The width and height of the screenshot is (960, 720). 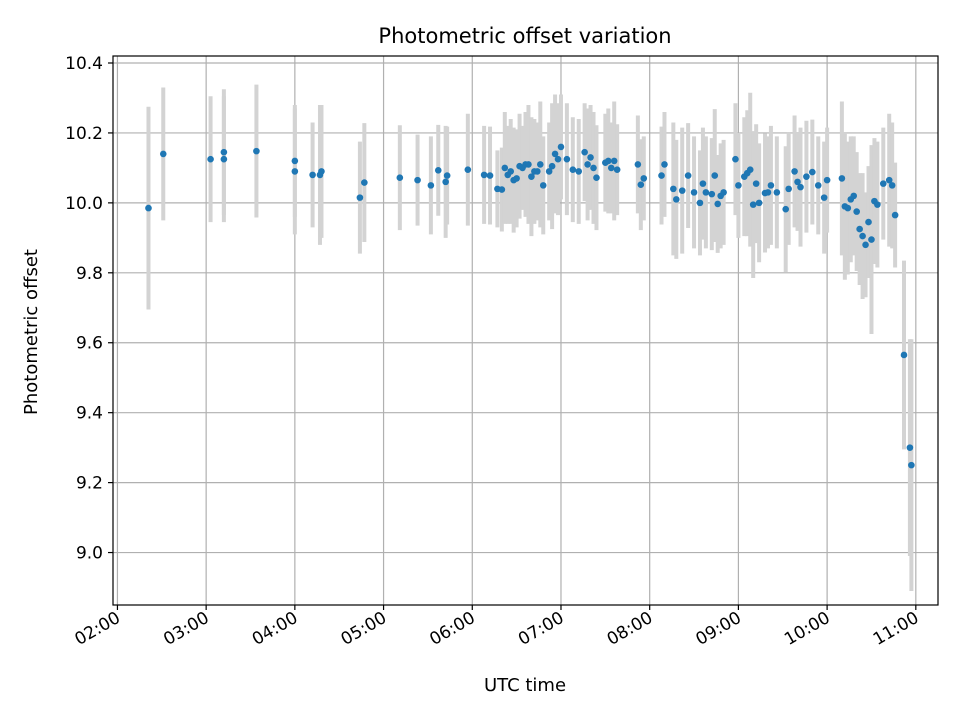 I want to click on y-tick-label: 10.2, so click(x=84, y=134).